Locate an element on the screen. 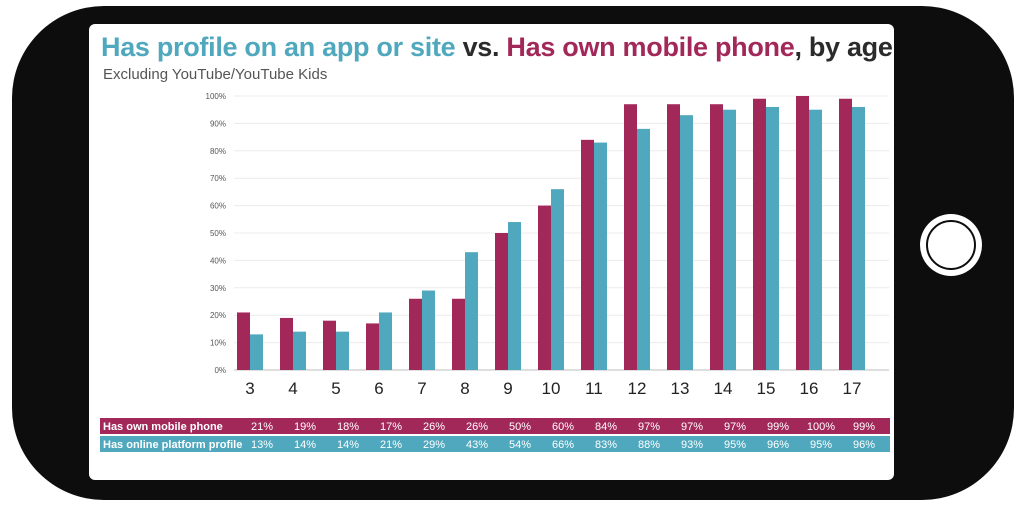 The width and height of the screenshot is (1024, 508). x-category-label: 4 is located at coordinates (292, 388).